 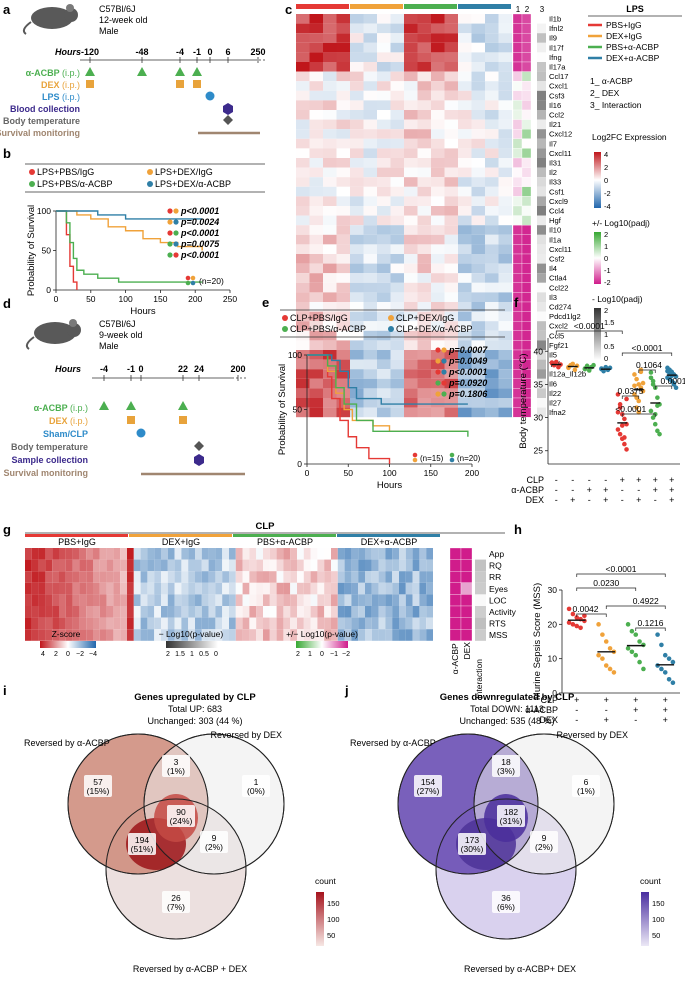 I want to click on survival-line, so click(x=388, y=395).